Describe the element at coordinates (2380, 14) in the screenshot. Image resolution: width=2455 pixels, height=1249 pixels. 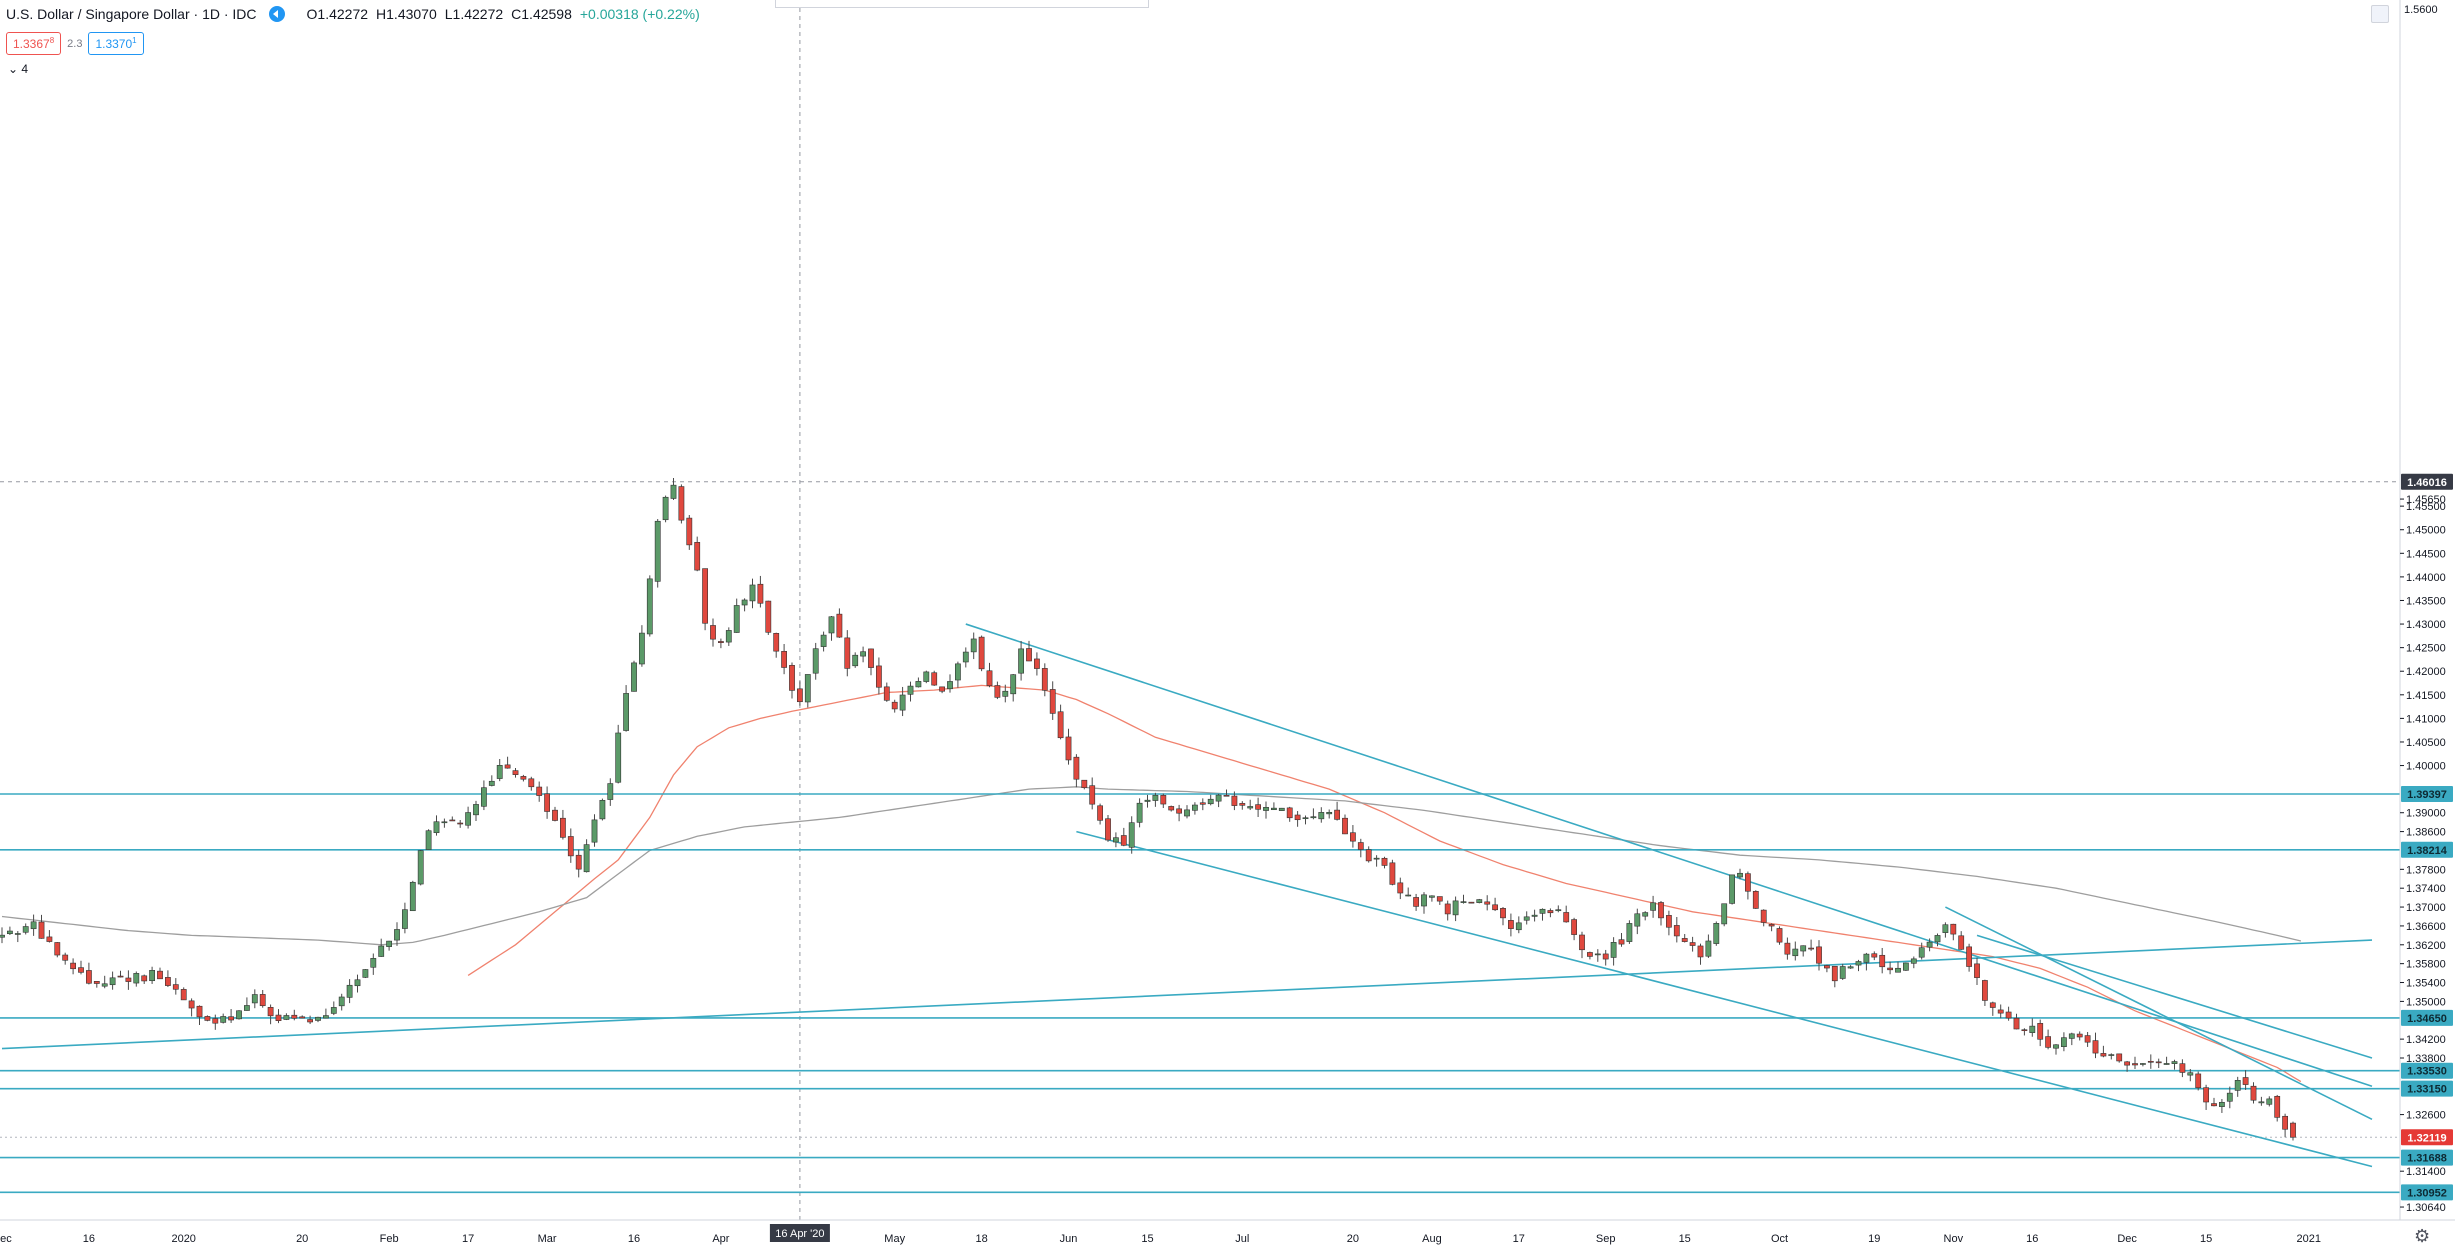
I see `maximize-button` at that location.